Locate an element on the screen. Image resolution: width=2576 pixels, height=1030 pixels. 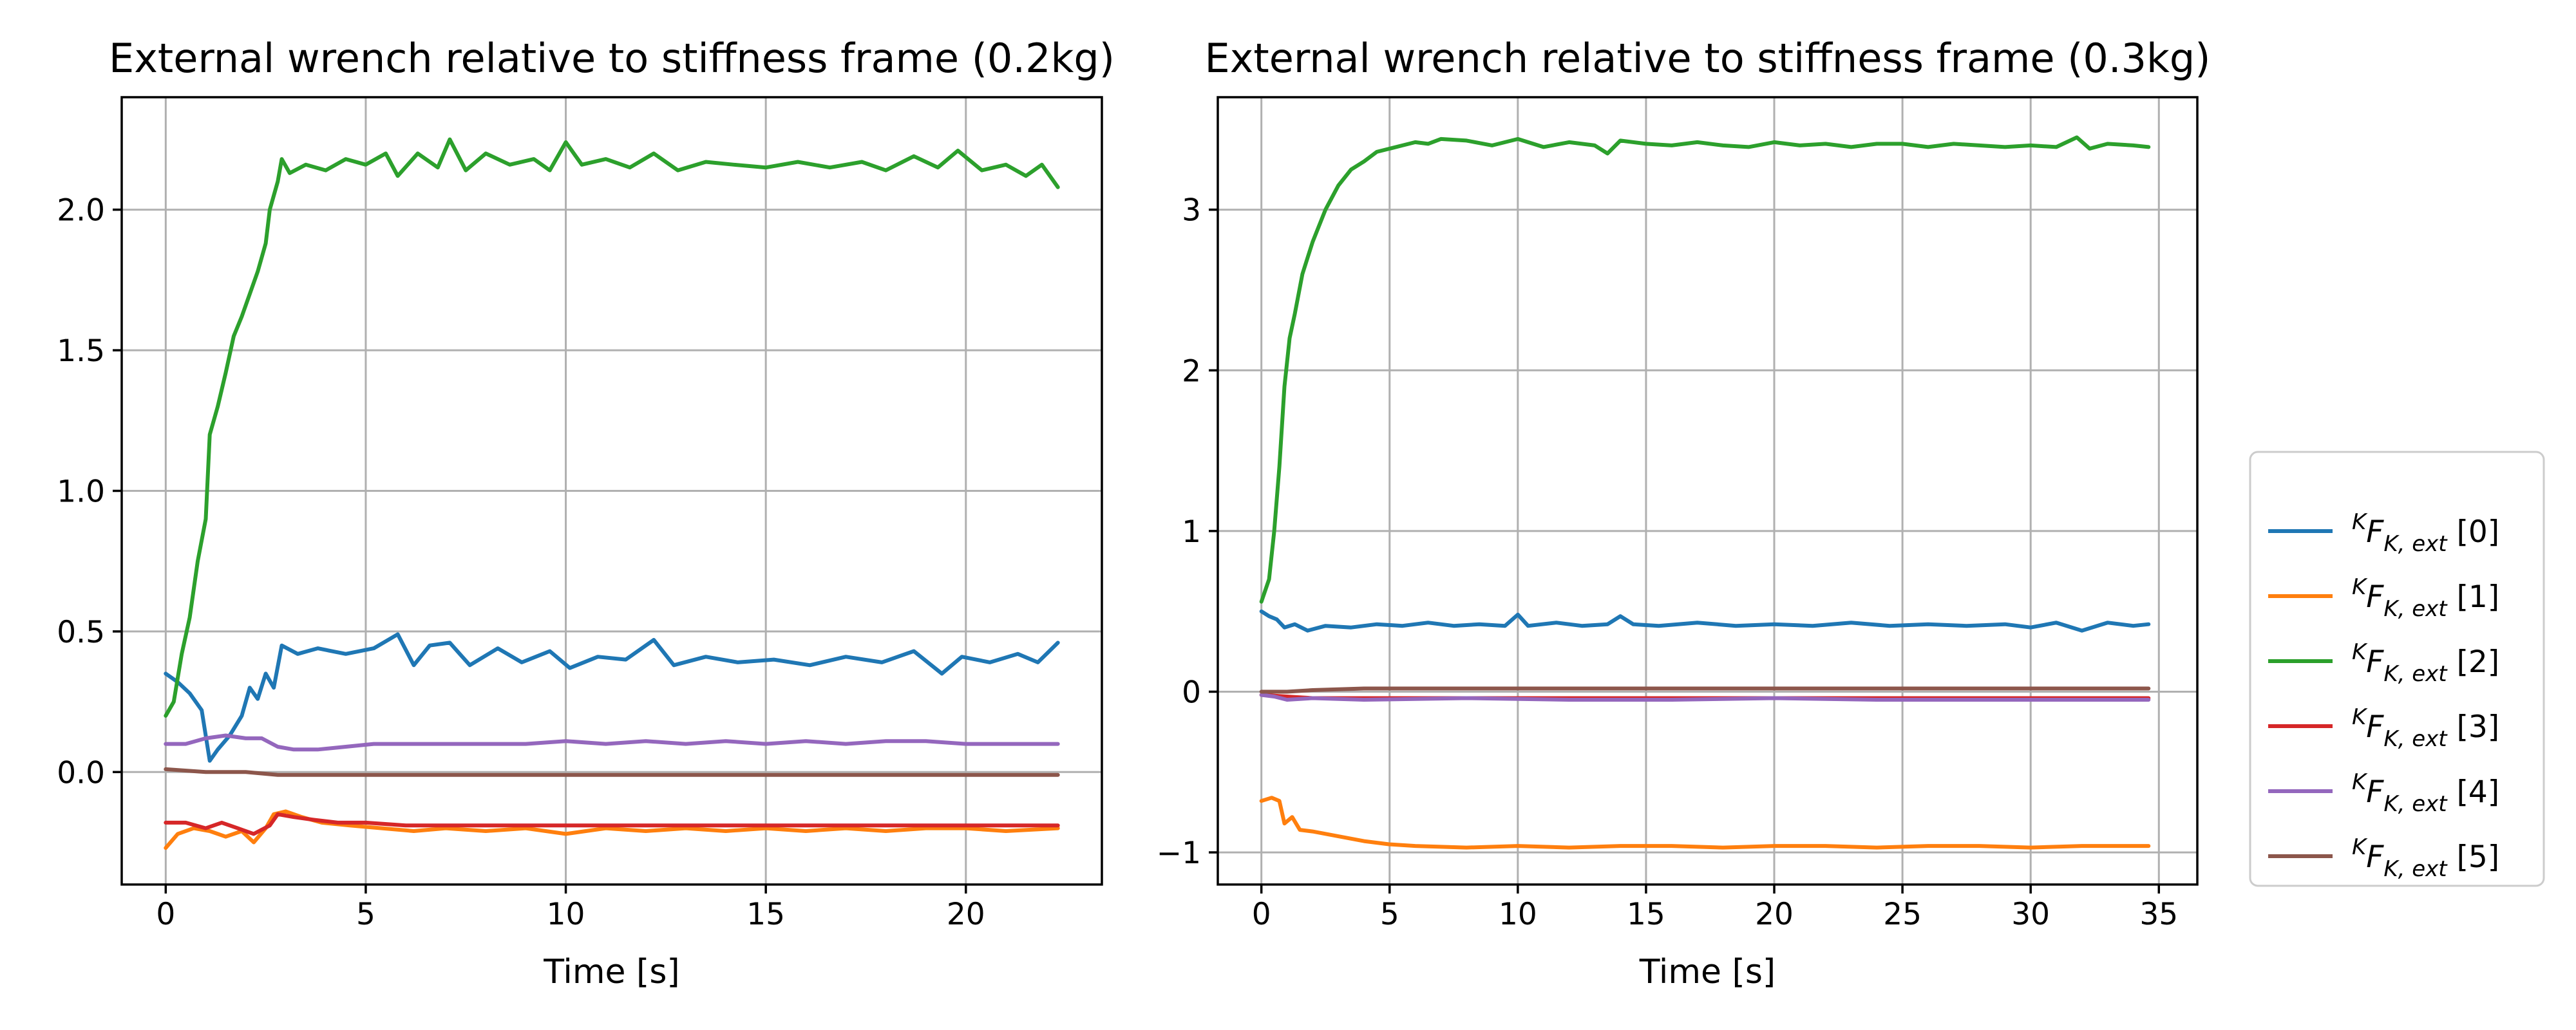
y-tick-label: 2.0 is located at coordinates (81, 211).